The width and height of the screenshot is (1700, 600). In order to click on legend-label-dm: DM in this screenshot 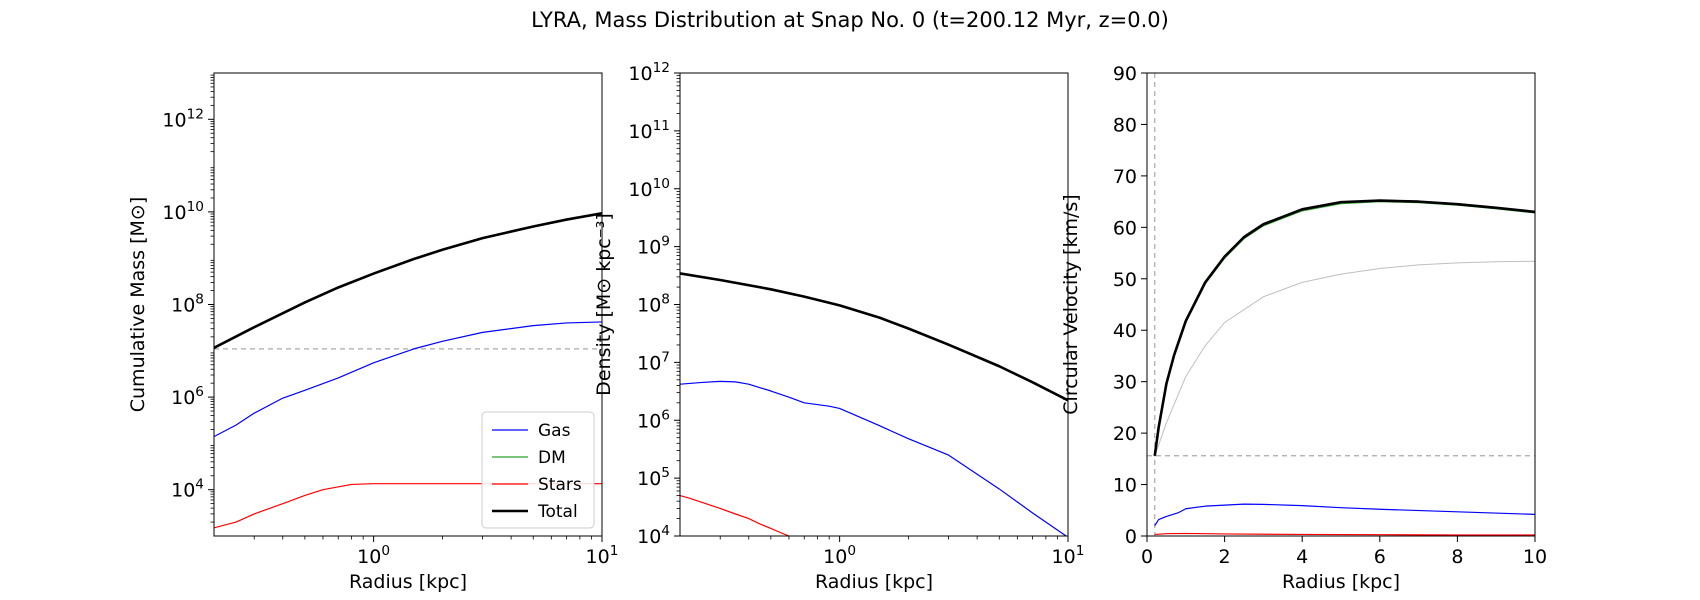, I will do `click(552, 458)`.